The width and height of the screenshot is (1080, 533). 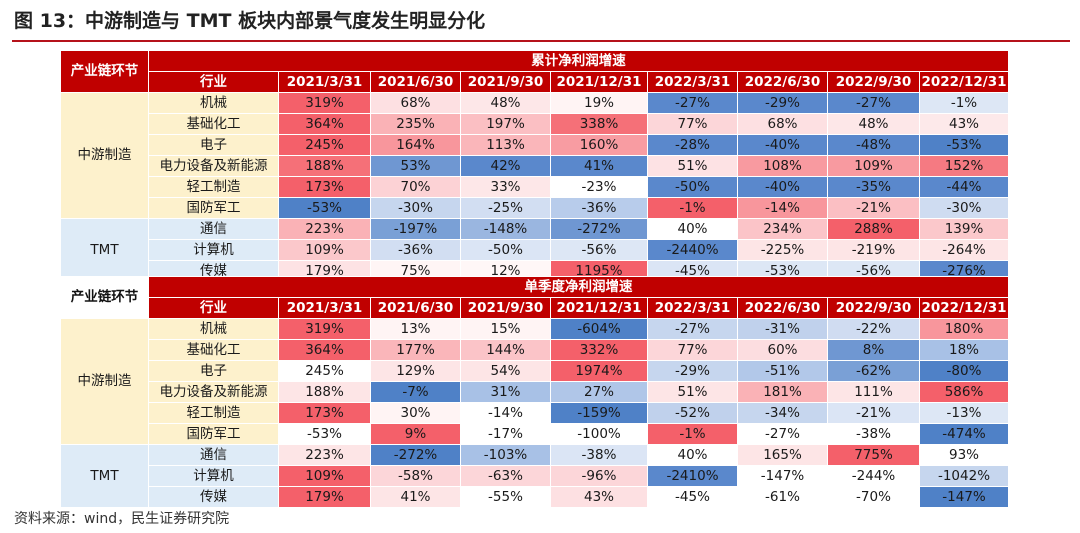 What do you see at coordinates (873, 455) in the screenshot?
I see `value-cell: 775%` at bounding box center [873, 455].